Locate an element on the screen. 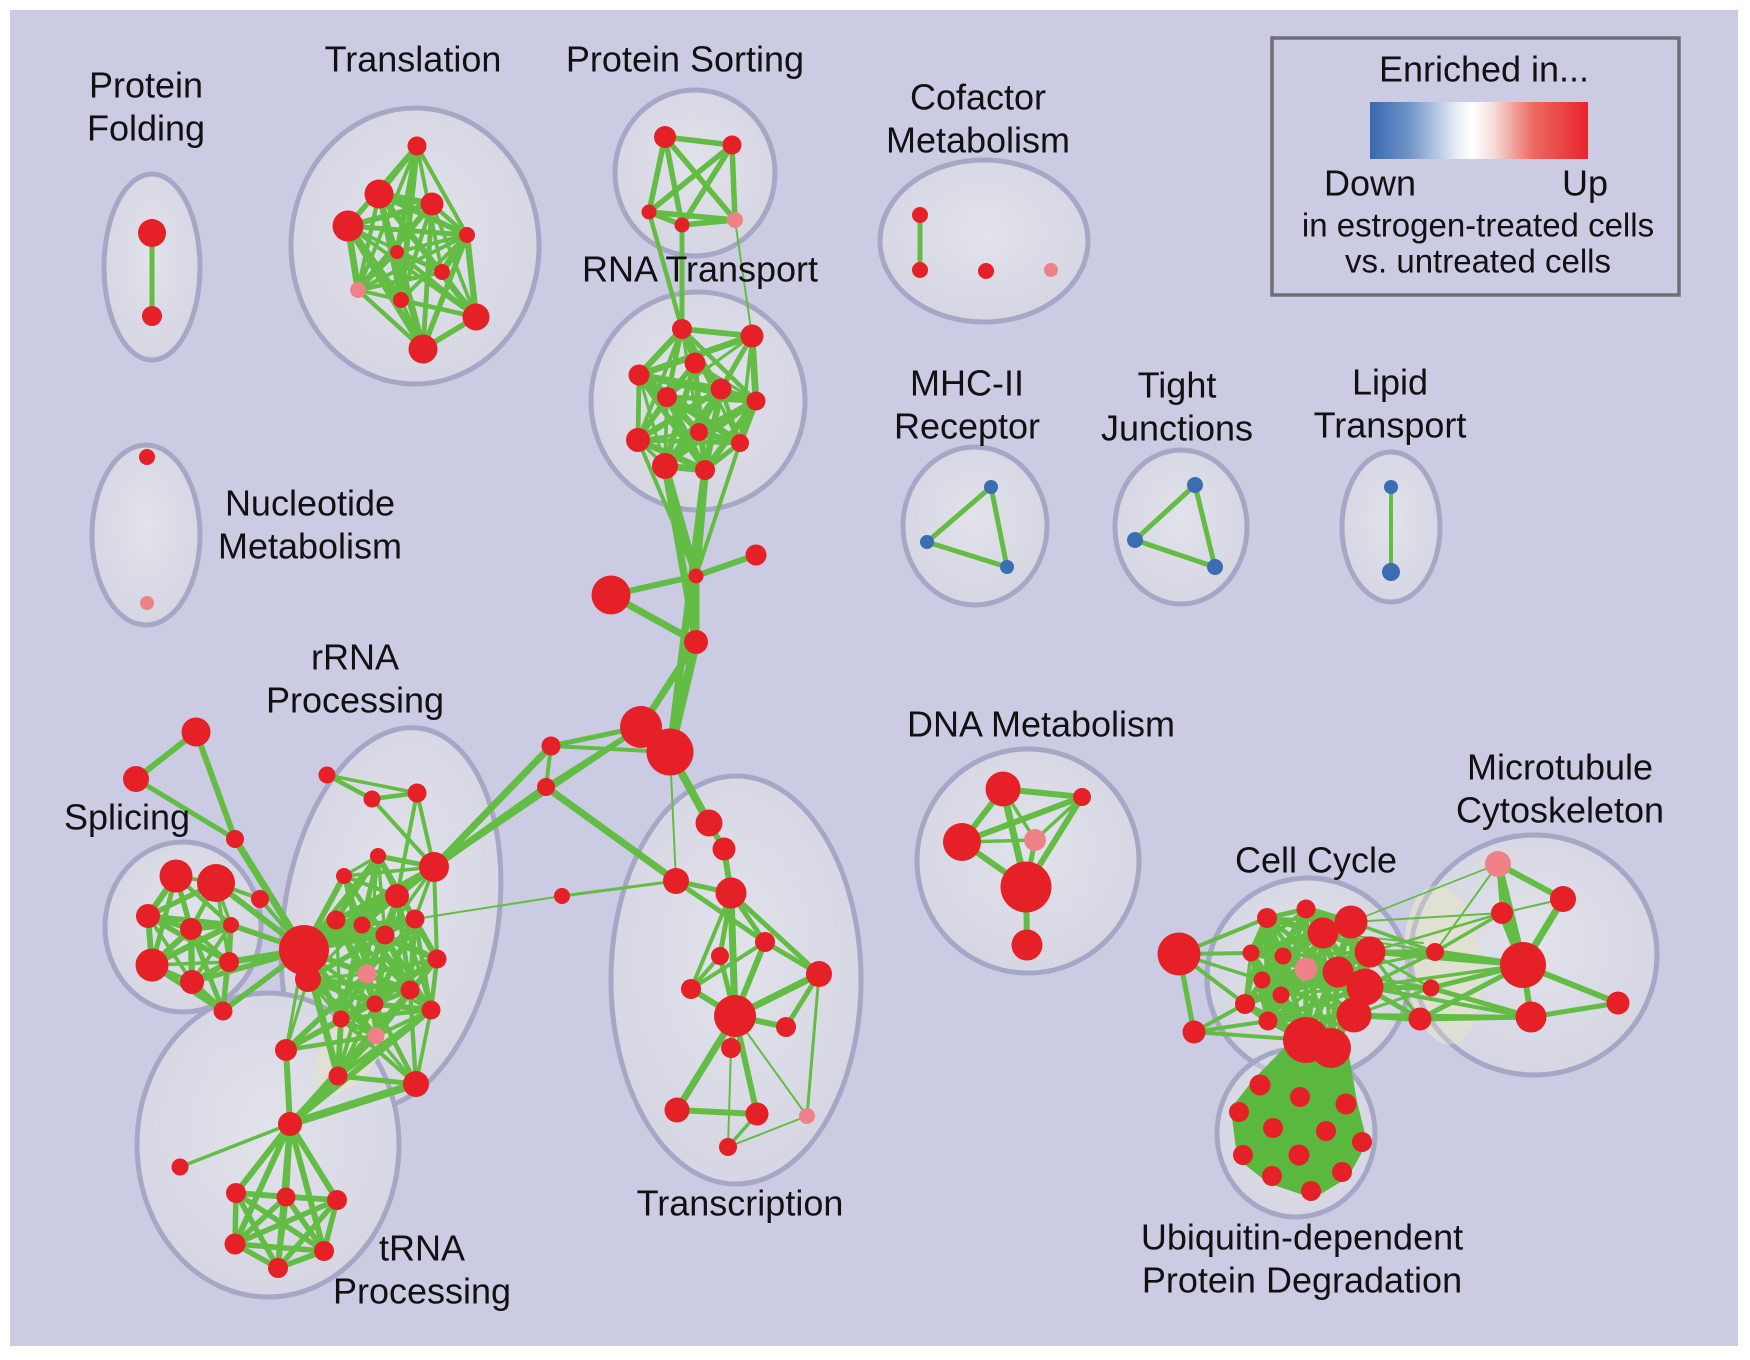 The height and width of the screenshot is (1360, 1750). svg-text: vs. untreated cells is located at coordinates (1478, 261).